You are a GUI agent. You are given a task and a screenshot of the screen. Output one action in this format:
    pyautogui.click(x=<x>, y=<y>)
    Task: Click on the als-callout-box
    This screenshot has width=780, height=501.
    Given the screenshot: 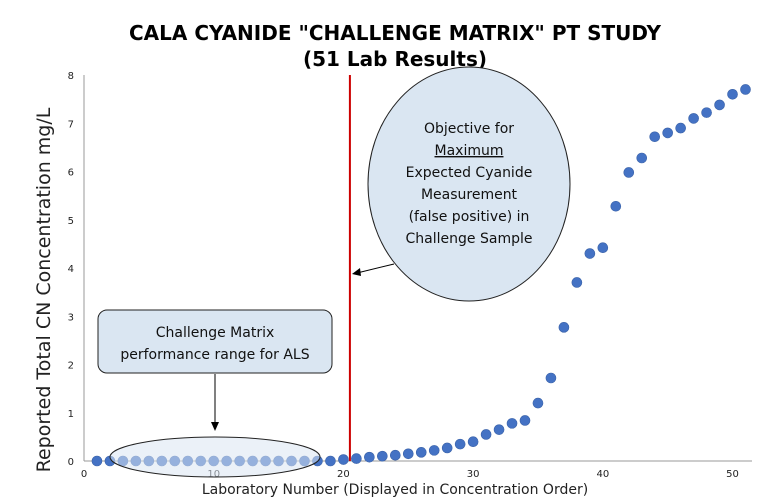 What is the action you would take?
    pyautogui.click(x=215, y=341)
    